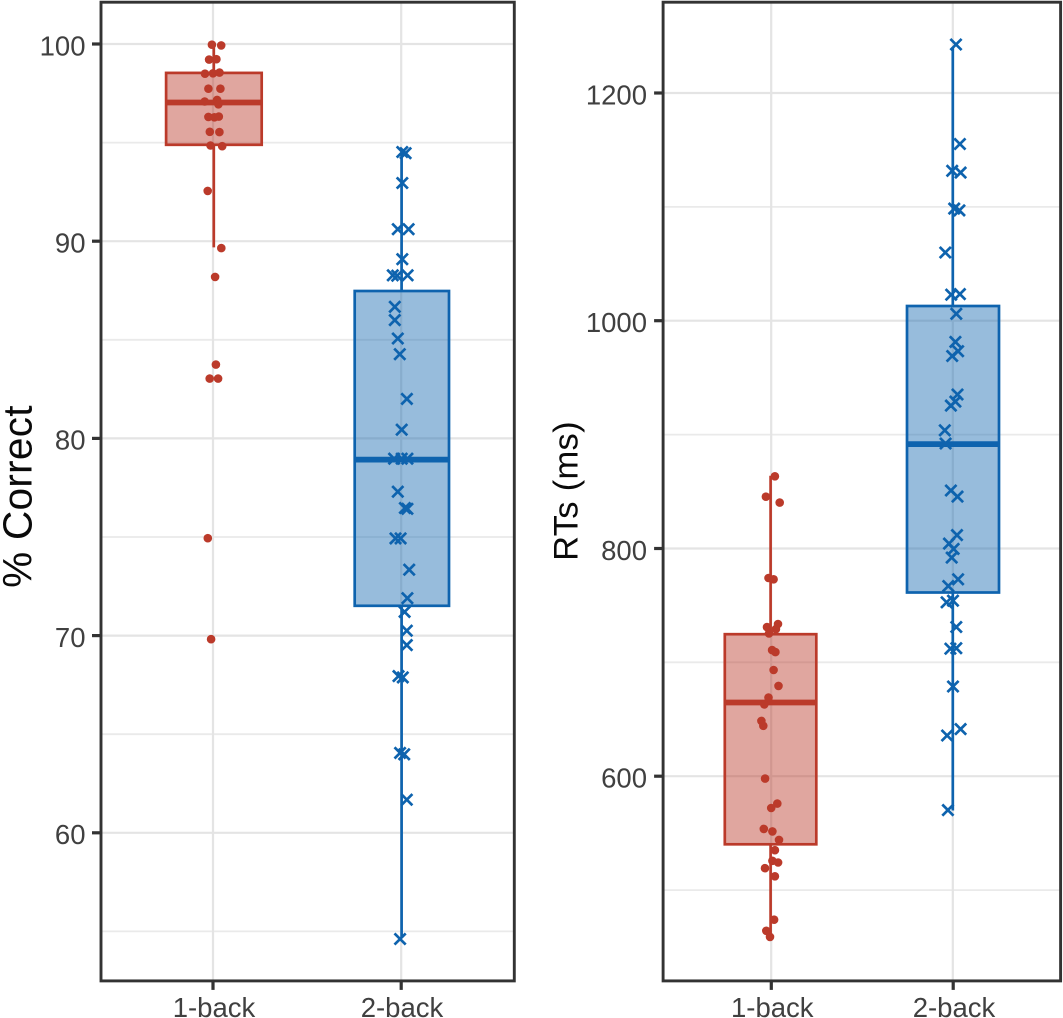 Image resolution: width=1063 pixels, height=1018 pixels. I want to click on svg-text: 100, so click(63, 45).